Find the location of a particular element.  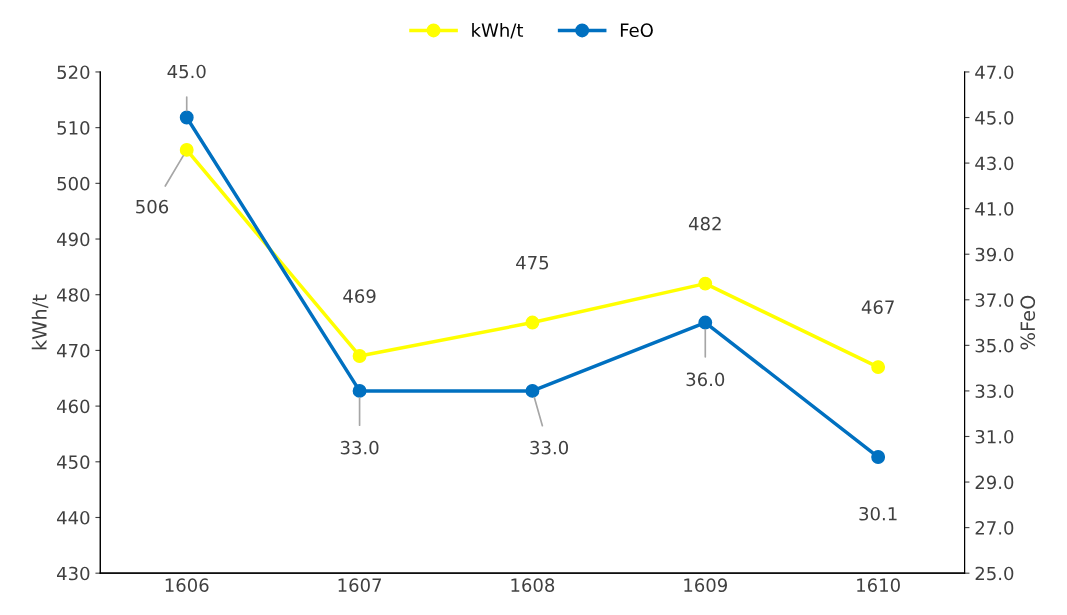

y-tick-label: 480 is located at coordinates (73, 295).